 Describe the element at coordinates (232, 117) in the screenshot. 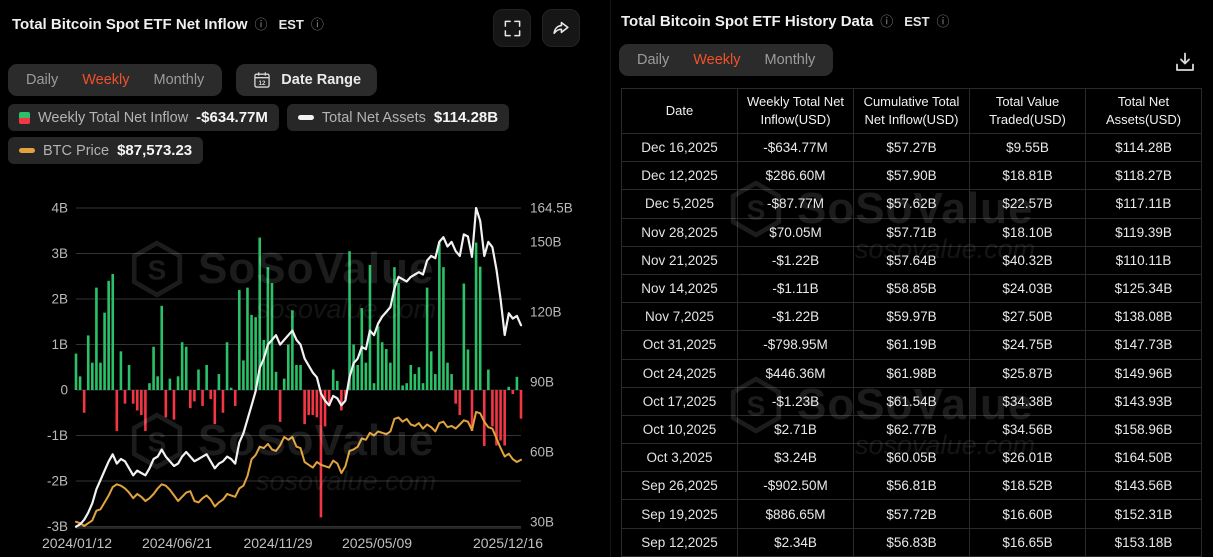

I see `legend-value: -$634.77M` at that location.